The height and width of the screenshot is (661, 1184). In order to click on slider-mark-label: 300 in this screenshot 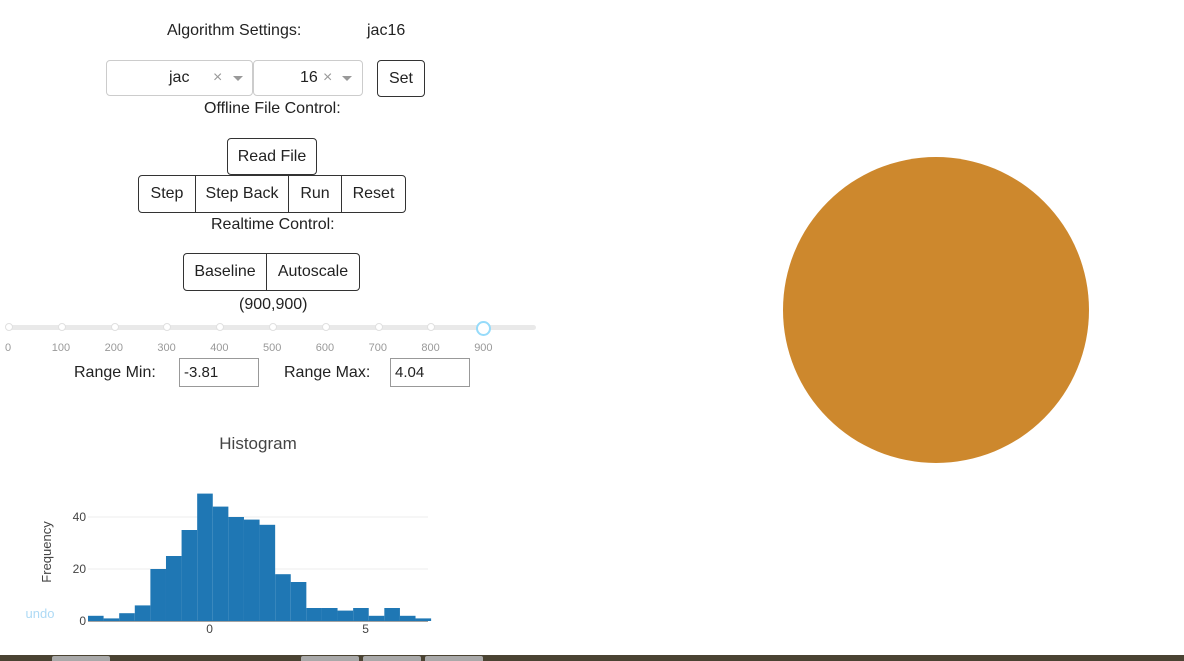, I will do `click(166, 348)`.